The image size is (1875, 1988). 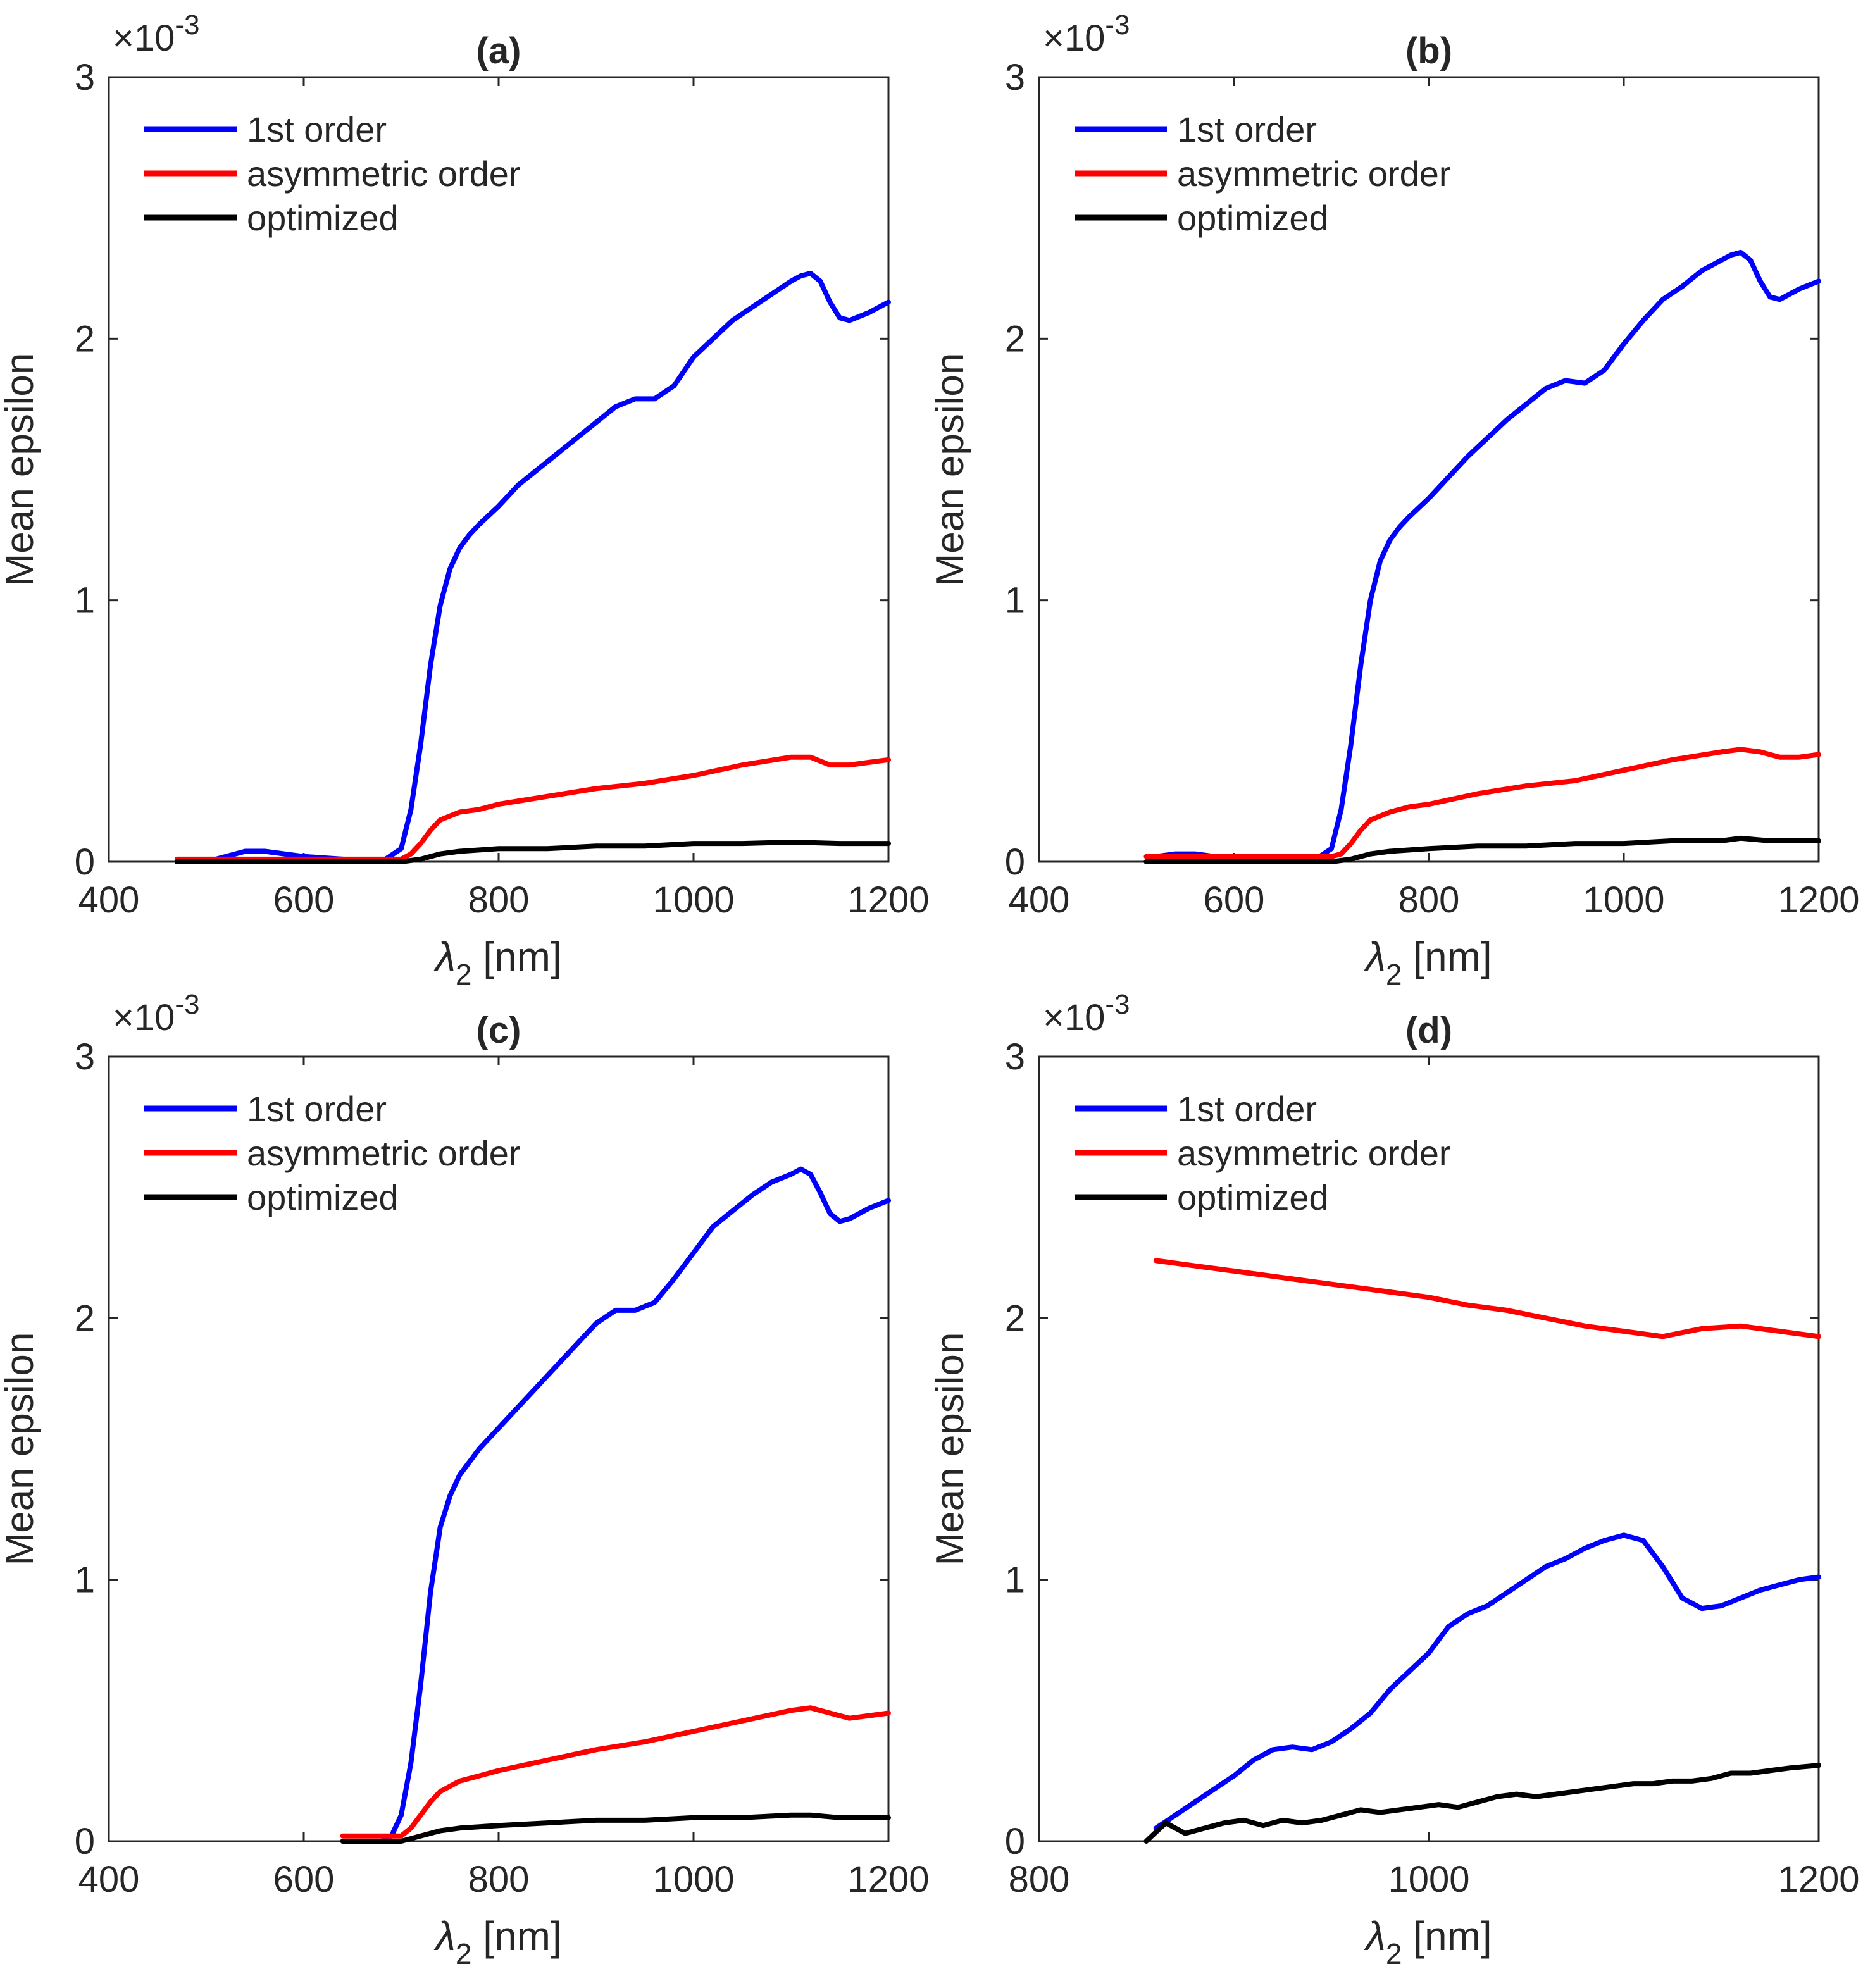 I want to click on panel-label: (c), so click(x=499, y=1030).